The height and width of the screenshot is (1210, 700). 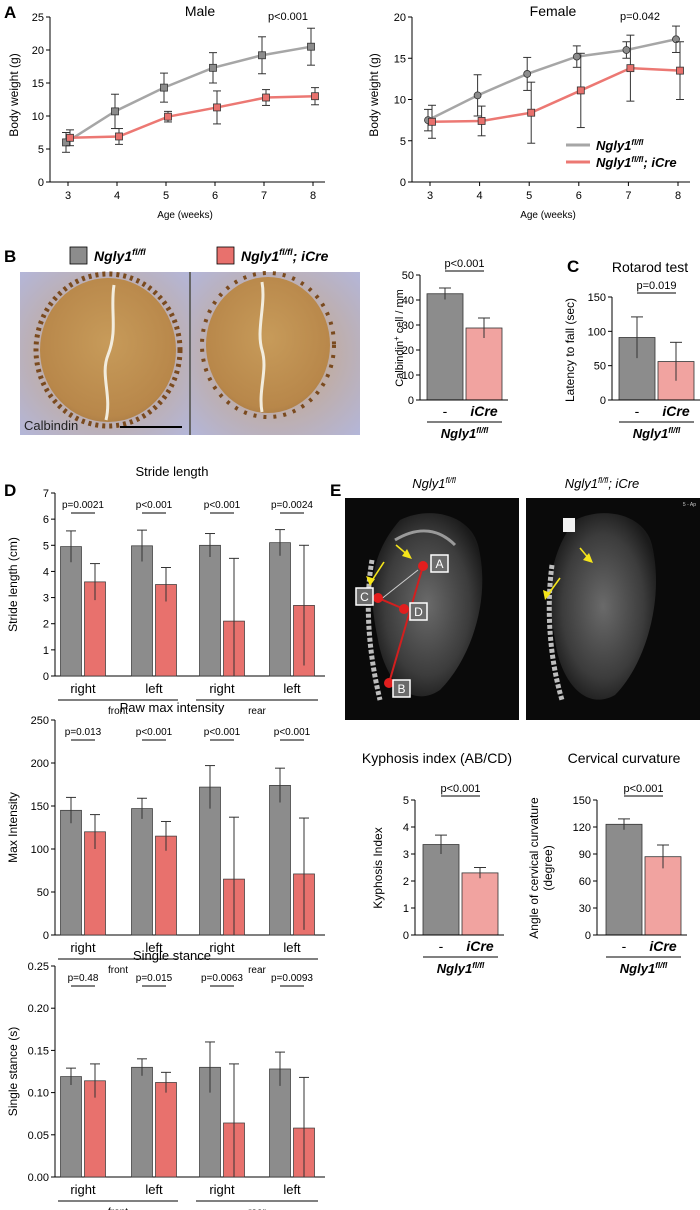 I want to click on cervical-pvalue: p<0.001, so click(x=643, y=789).